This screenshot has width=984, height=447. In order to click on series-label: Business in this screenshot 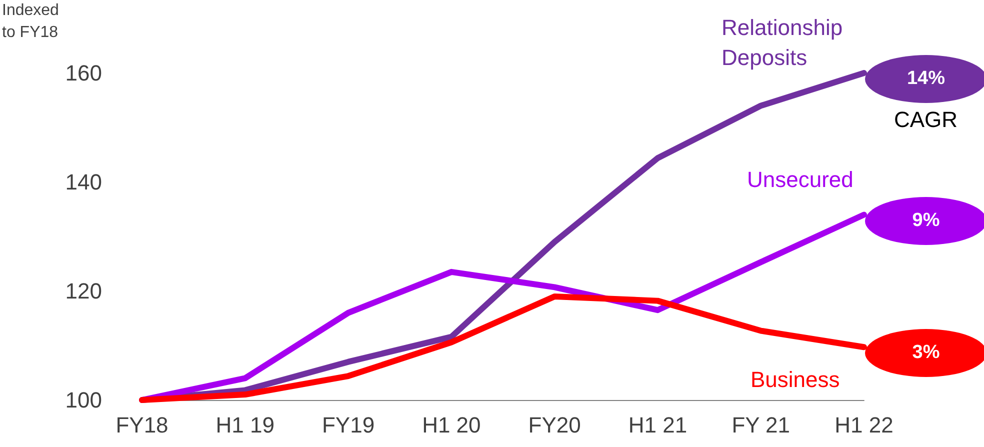, I will do `click(795, 380)`.